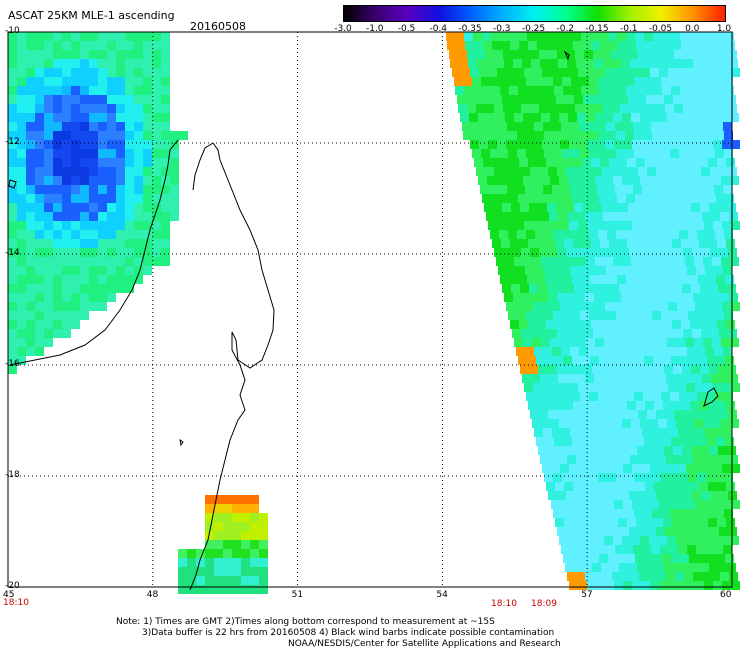 The image size is (740, 650). Describe the element at coordinates (343, 29) in the screenshot. I see `colorbar-tick-label: -3.0` at that location.